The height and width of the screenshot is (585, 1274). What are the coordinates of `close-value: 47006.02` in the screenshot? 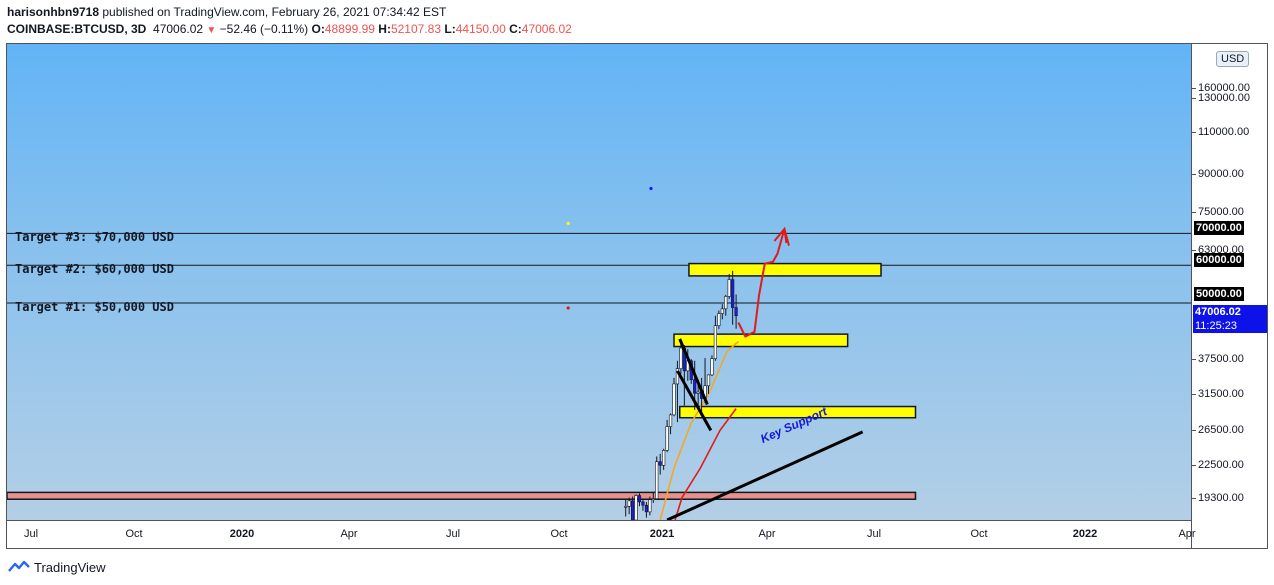 It's located at (546, 29).